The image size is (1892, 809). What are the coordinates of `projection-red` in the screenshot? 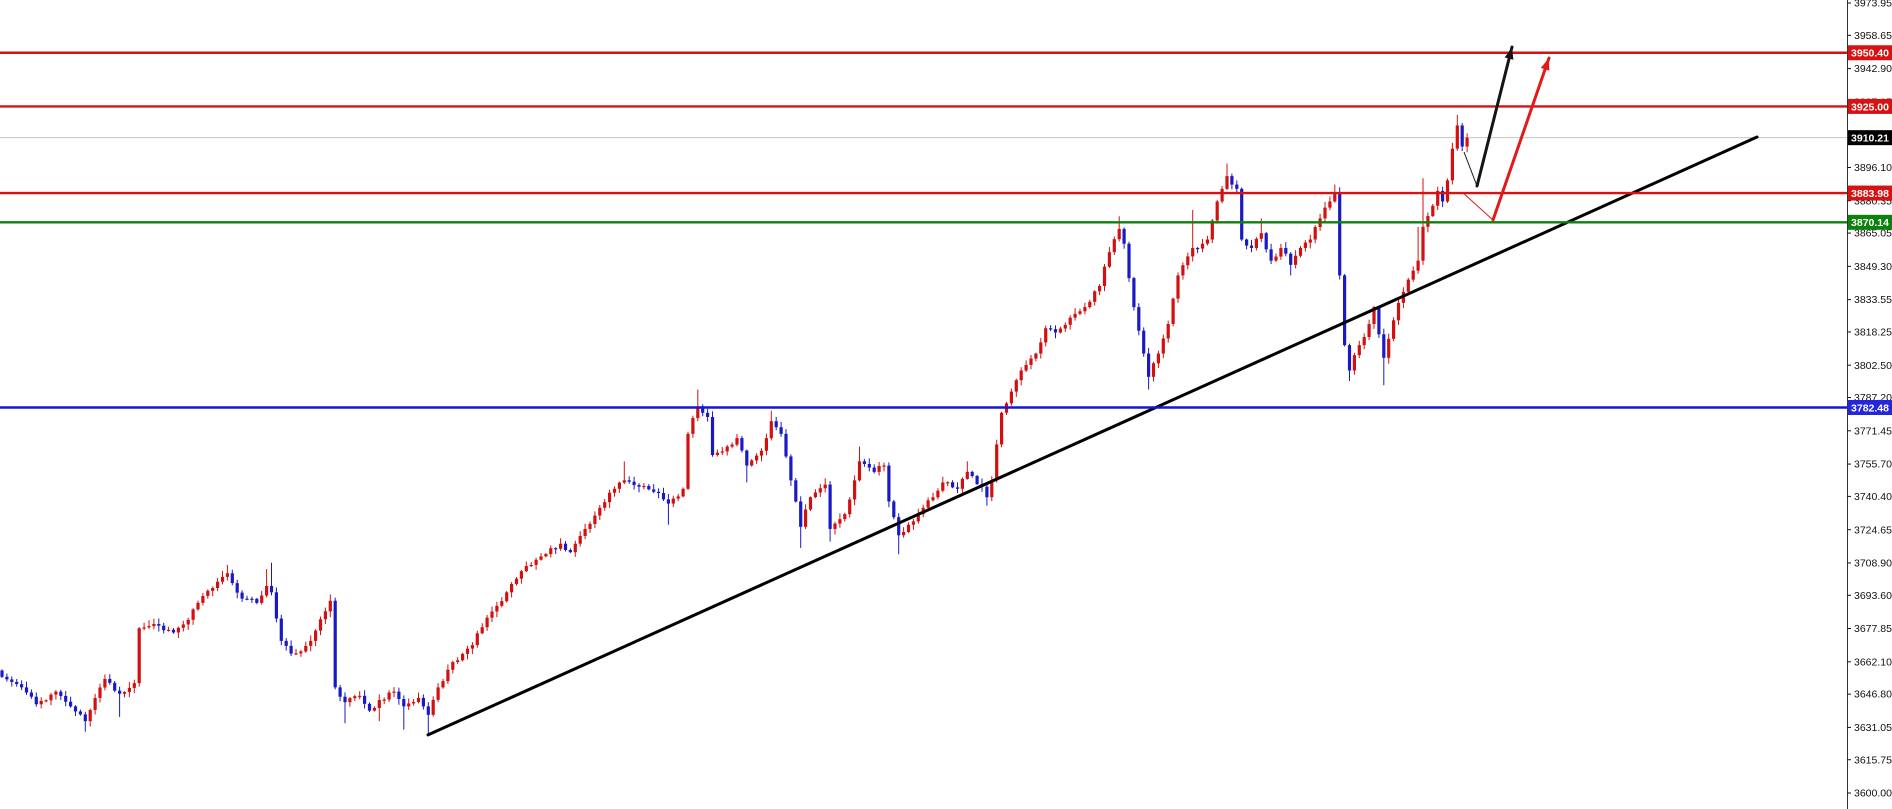 It's located at (1506, 139).